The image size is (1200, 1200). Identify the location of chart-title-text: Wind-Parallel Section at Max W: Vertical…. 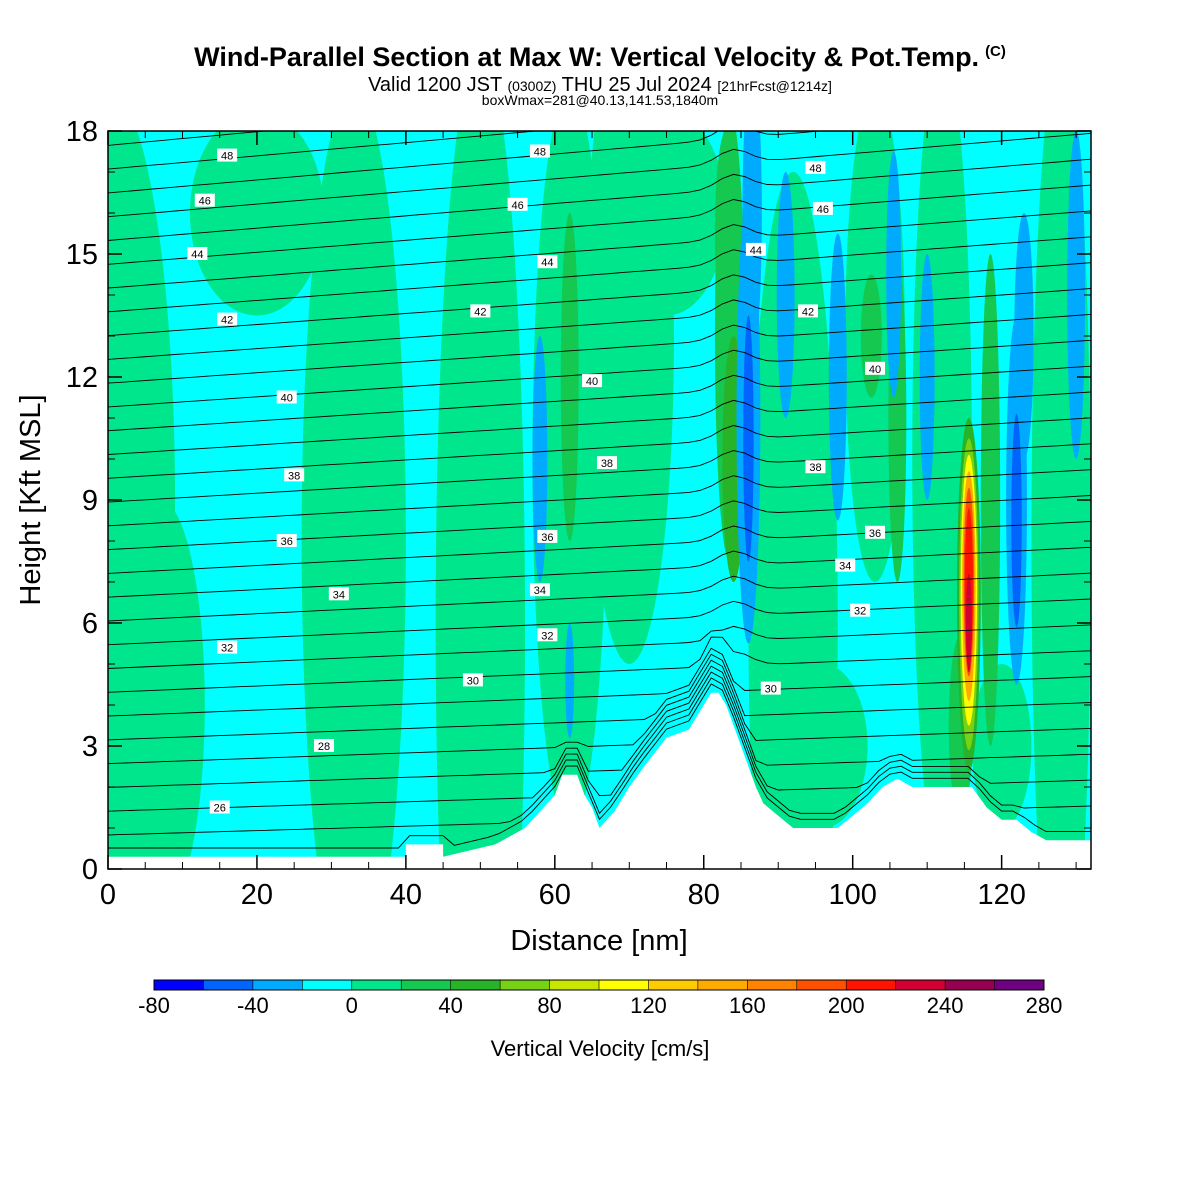
(587, 57).